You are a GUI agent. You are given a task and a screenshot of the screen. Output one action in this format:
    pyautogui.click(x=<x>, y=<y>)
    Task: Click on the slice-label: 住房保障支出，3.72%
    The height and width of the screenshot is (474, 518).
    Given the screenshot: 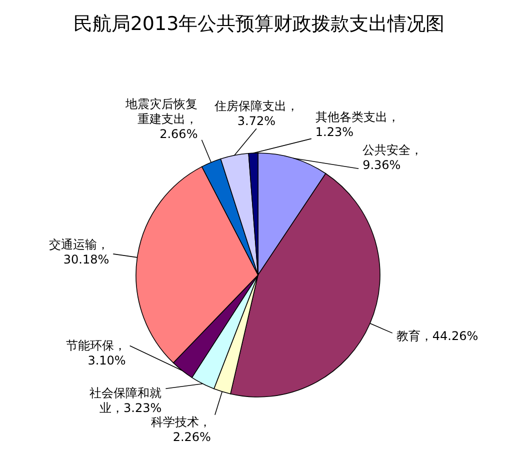 What is the action you would take?
    pyautogui.click(x=255, y=113)
    